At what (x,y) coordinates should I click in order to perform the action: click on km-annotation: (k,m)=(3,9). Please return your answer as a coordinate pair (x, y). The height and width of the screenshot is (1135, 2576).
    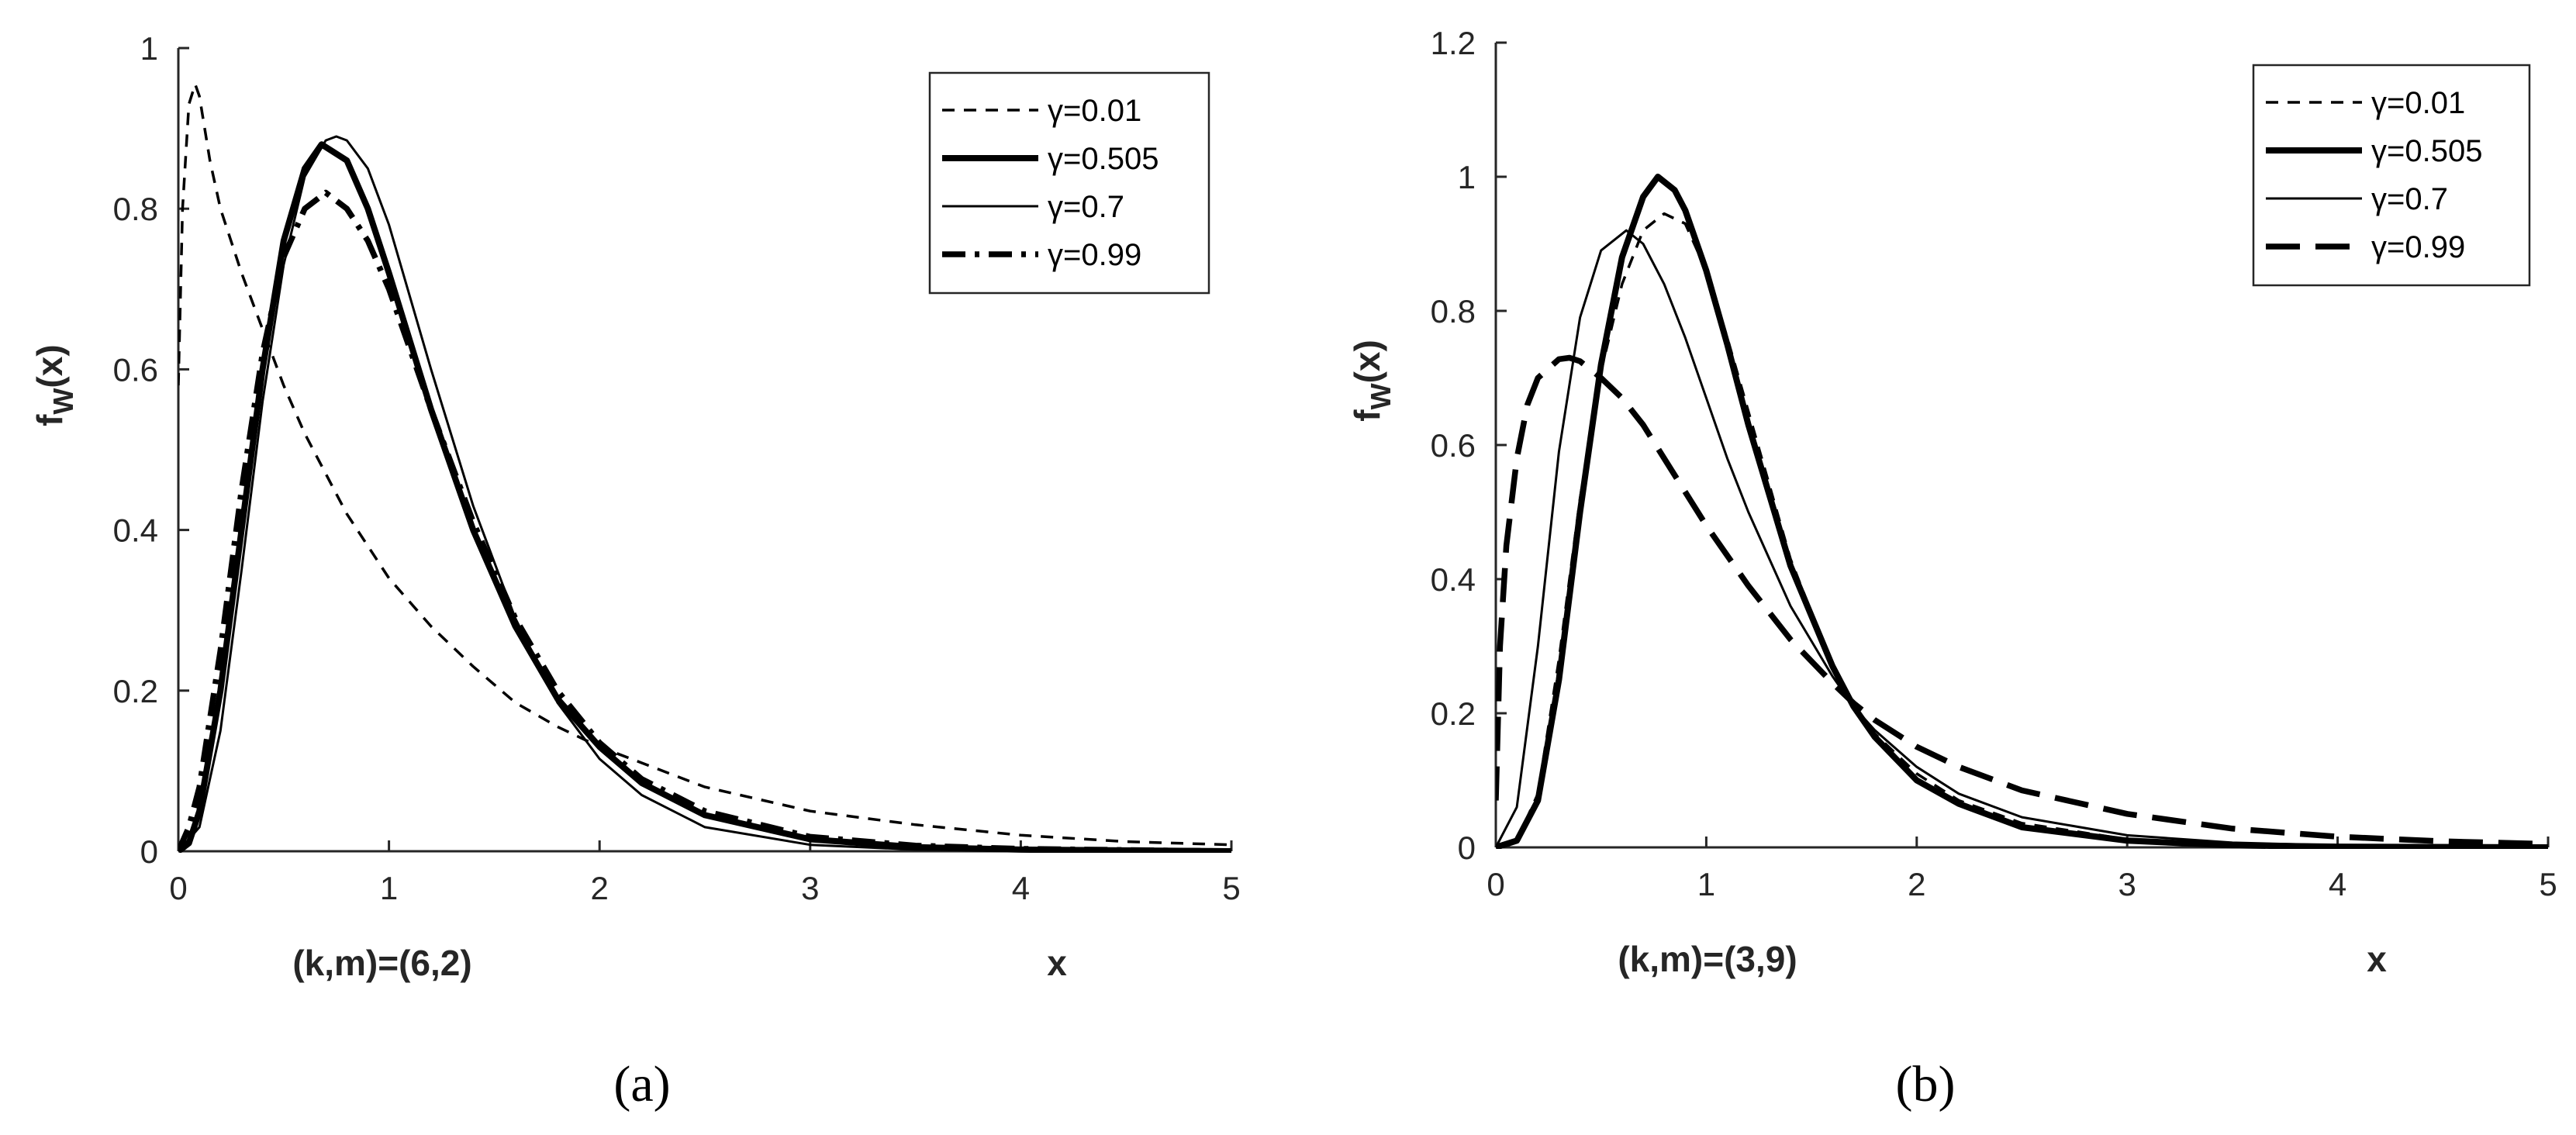
    Looking at the image, I should click on (1707, 959).